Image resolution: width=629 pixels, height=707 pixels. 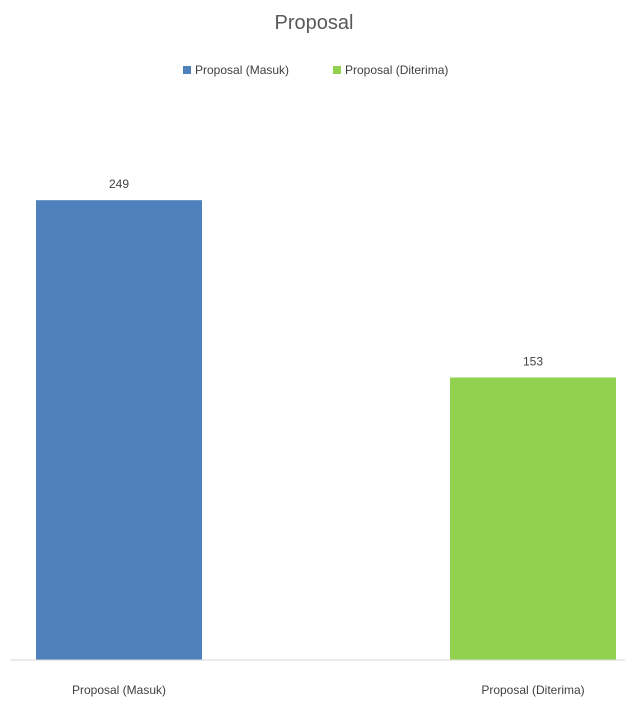 What do you see at coordinates (328, 690) in the screenshot?
I see `category-labels: Proposal (Masuk) Proposal (Diterima)` at bounding box center [328, 690].